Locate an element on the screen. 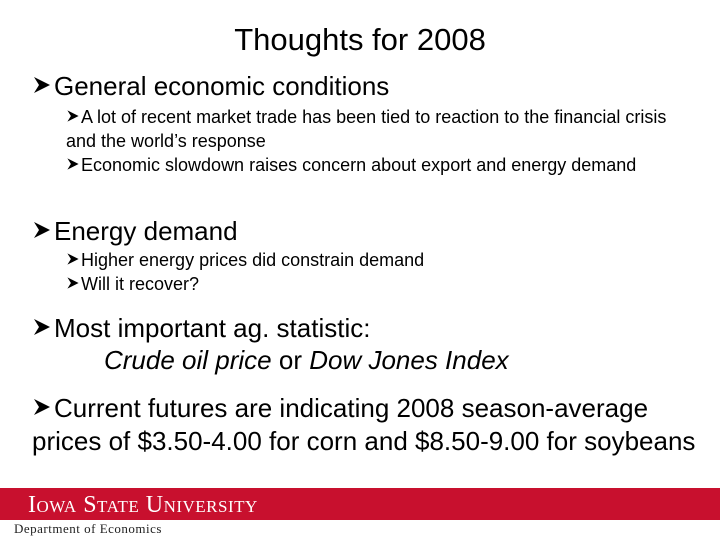  bullet-line: Crude oil price or Dow Jones Index is located at coordinates (404, 360).